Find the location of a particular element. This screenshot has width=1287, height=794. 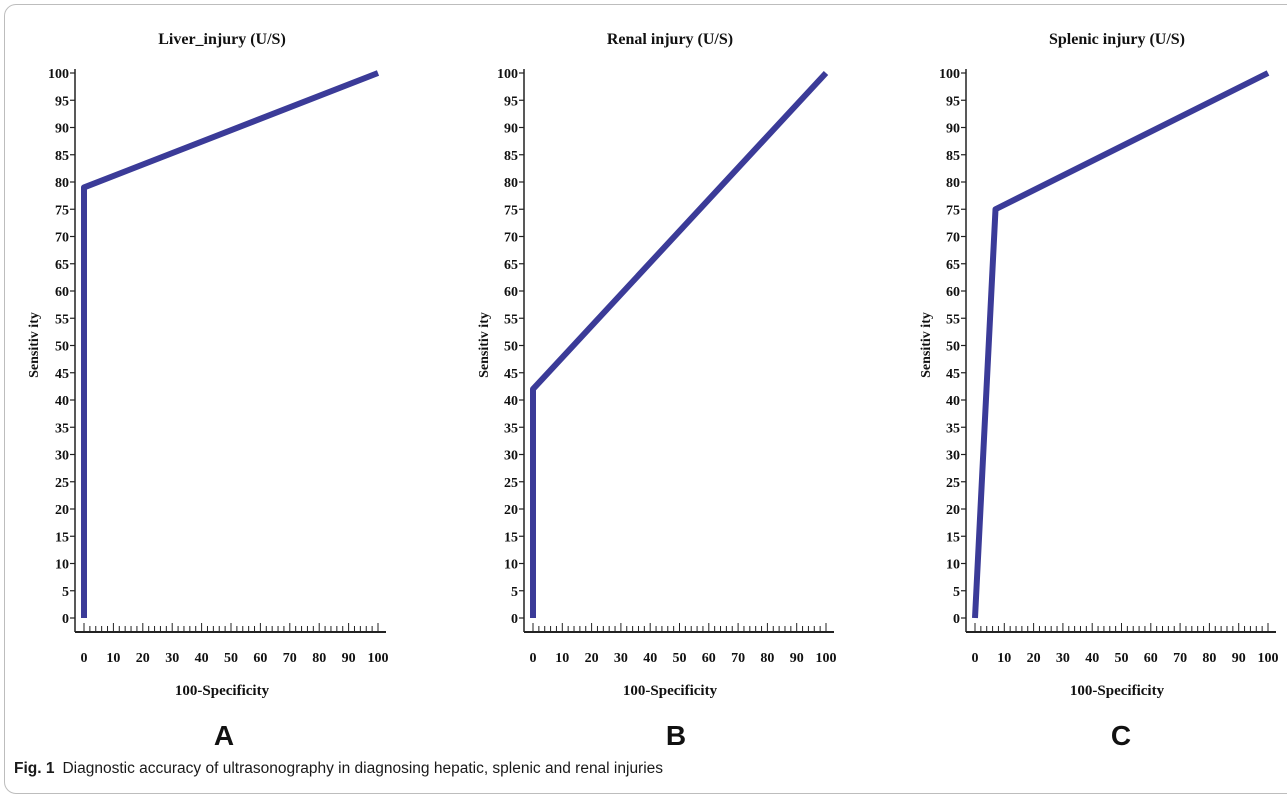

panel-label: C is located at coordinates (1121, 735).